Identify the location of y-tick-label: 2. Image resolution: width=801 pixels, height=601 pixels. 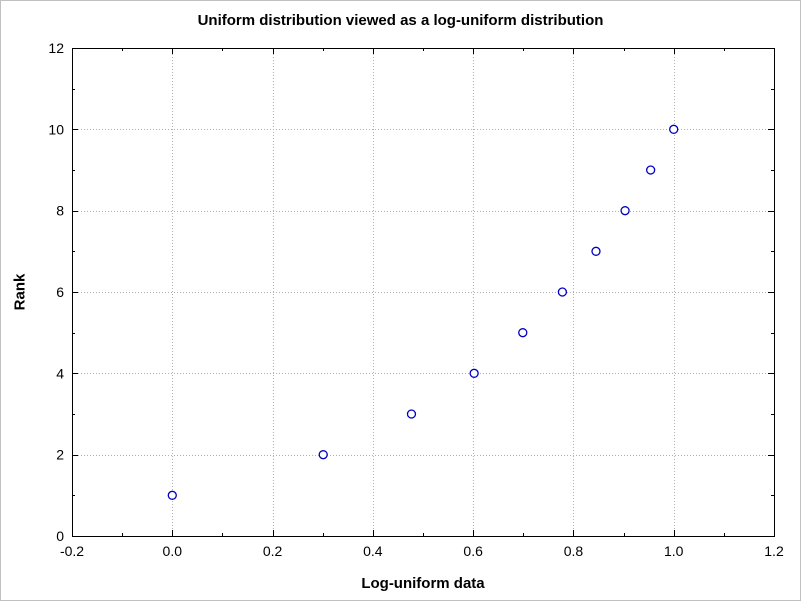
(60, 455).